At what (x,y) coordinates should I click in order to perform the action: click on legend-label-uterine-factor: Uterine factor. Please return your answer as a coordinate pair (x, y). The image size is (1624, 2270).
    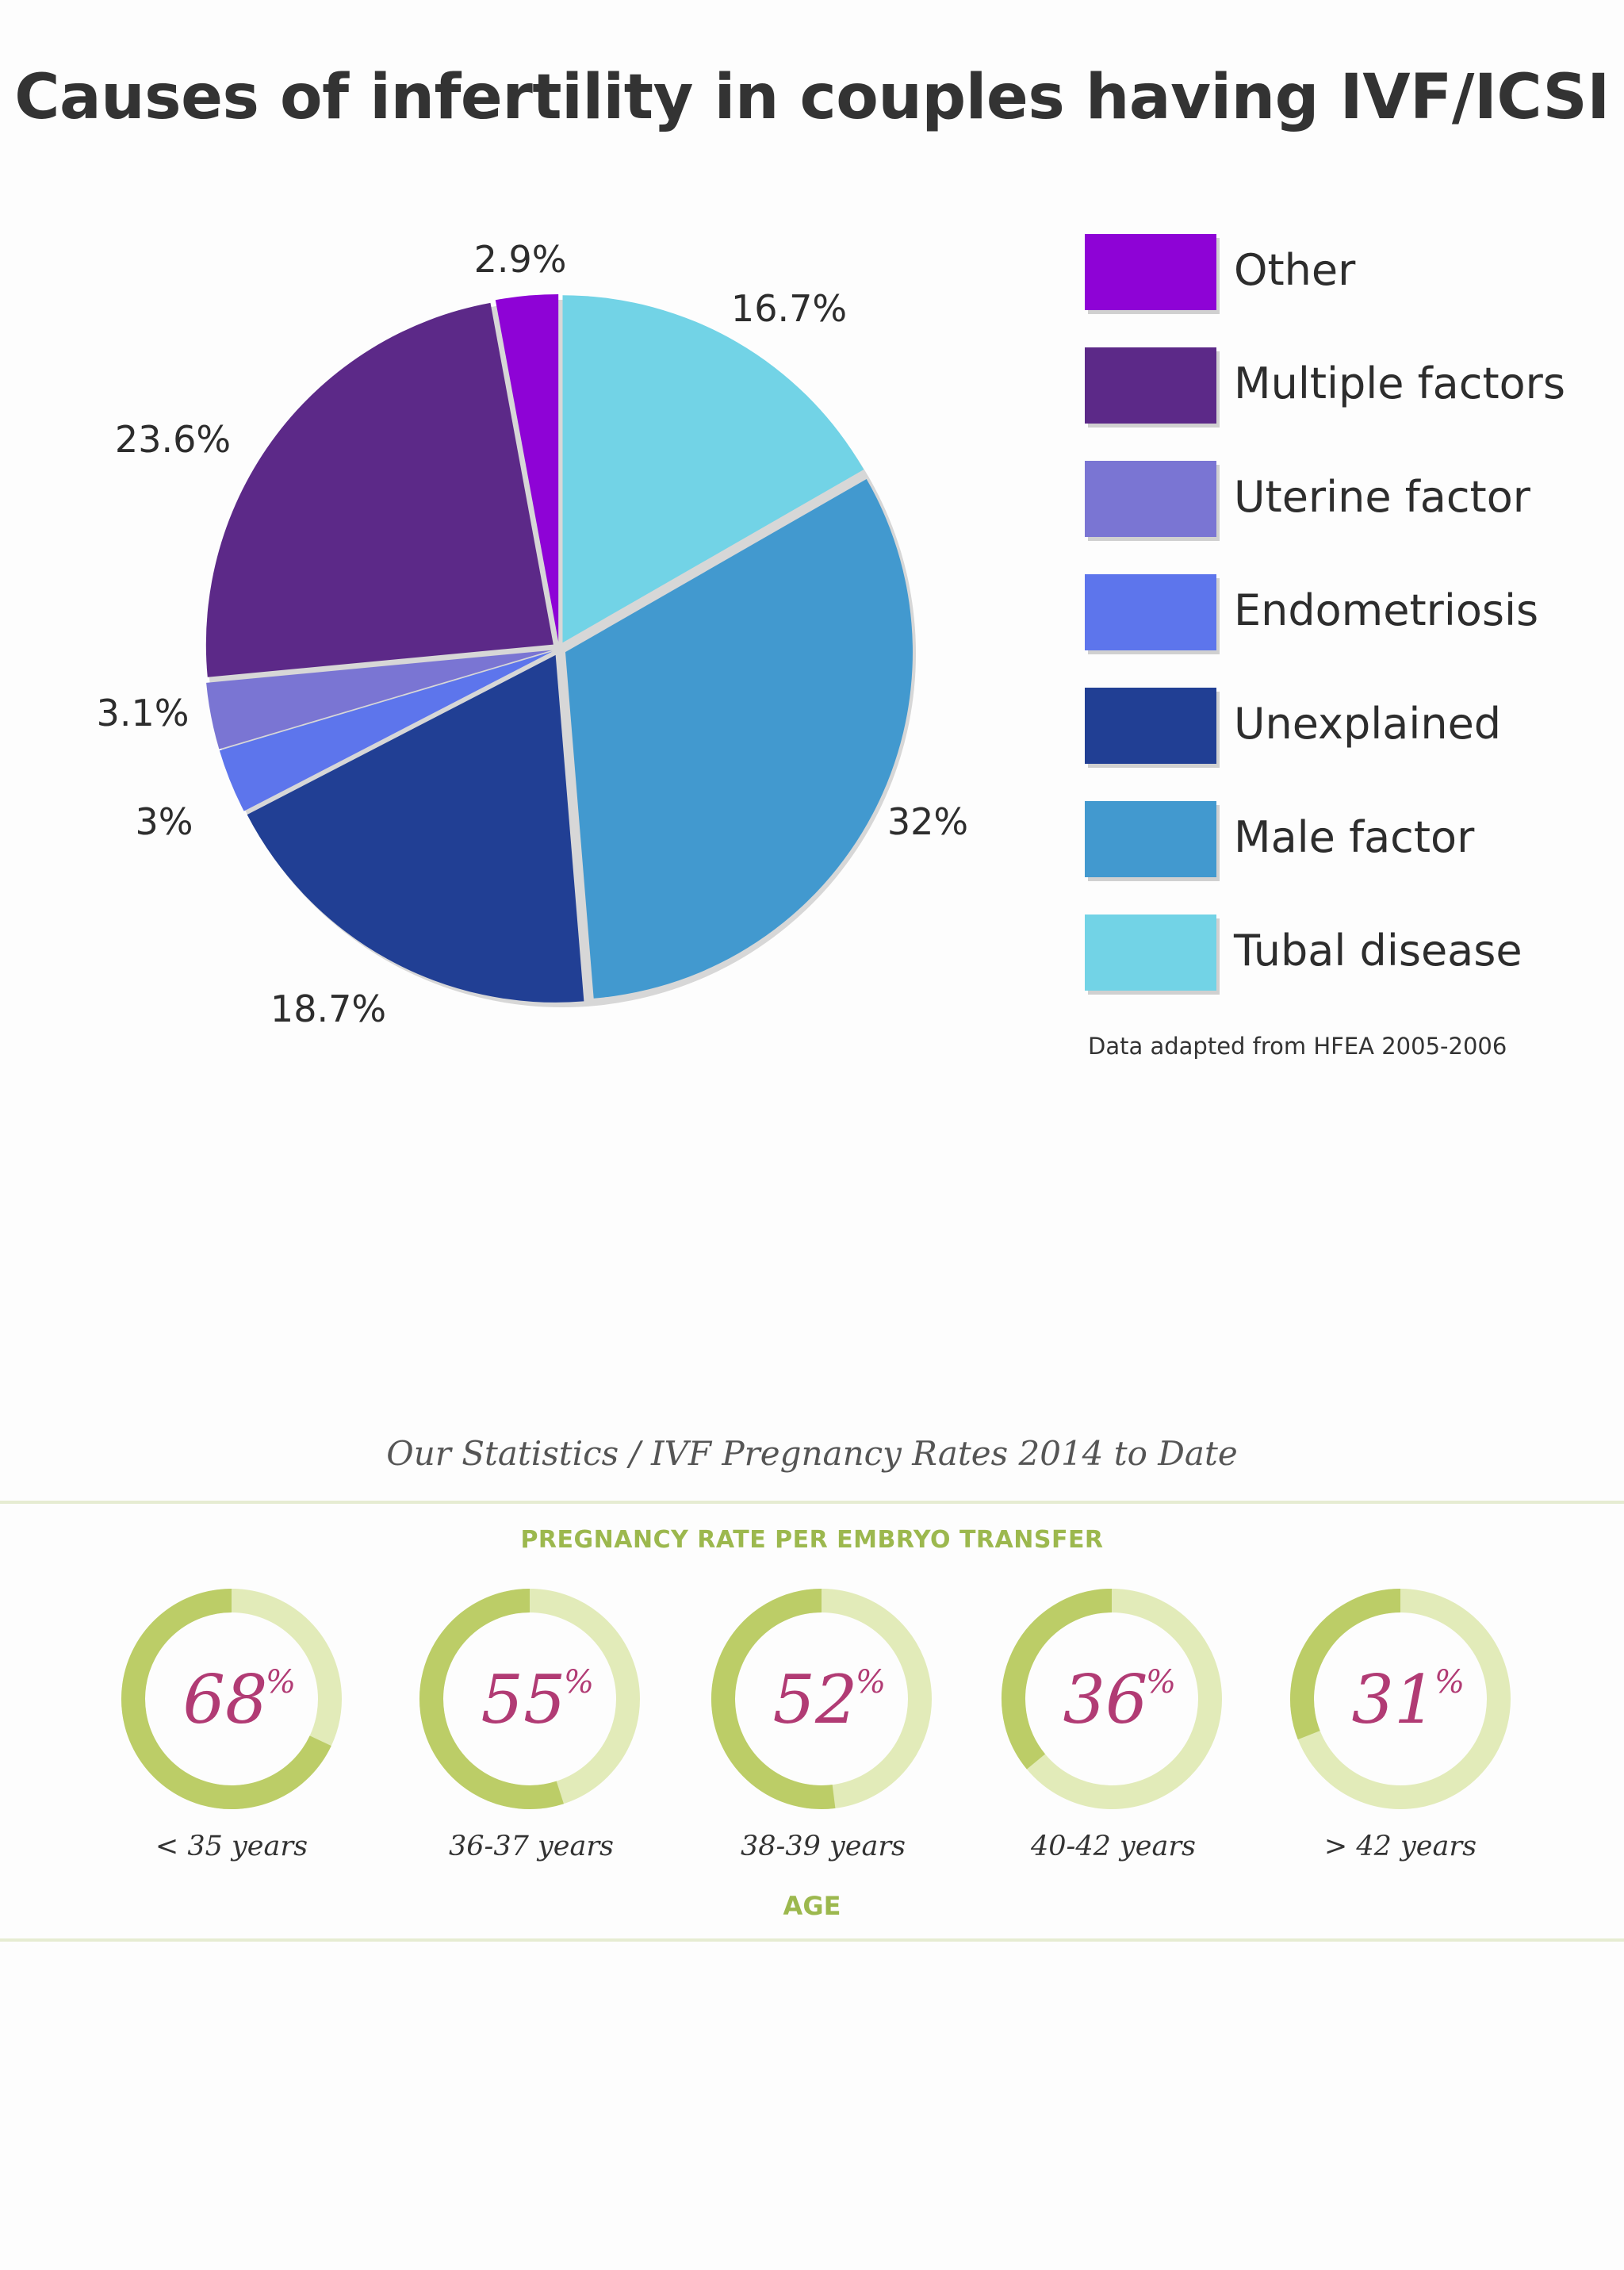
    Looking at the image, I should click on (1382, 497).